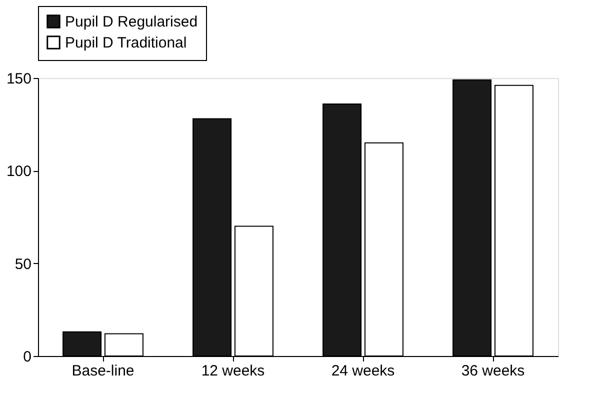  Describe the element at coordinates (23, 264) in the screenshot. I see `y-tick-label: 50` at that location.